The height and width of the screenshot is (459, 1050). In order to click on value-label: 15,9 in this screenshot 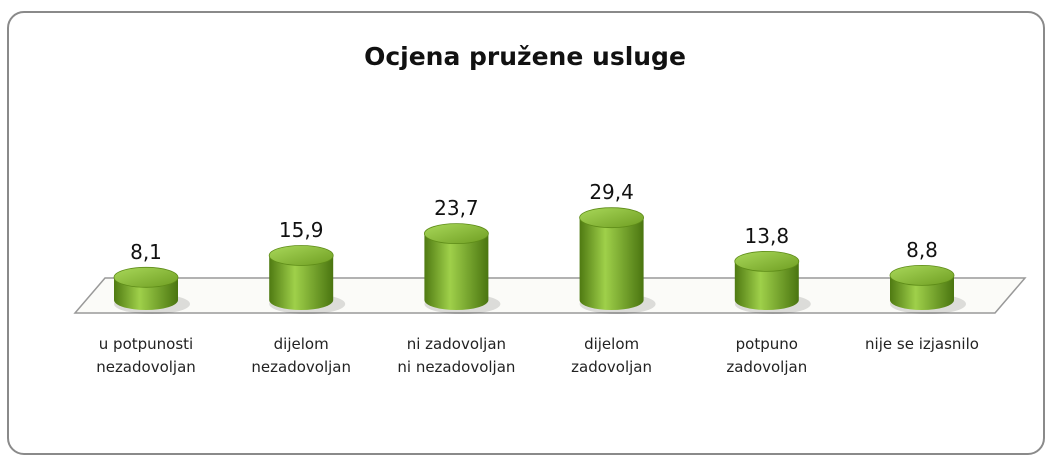, I will do `click(301, 230)`.